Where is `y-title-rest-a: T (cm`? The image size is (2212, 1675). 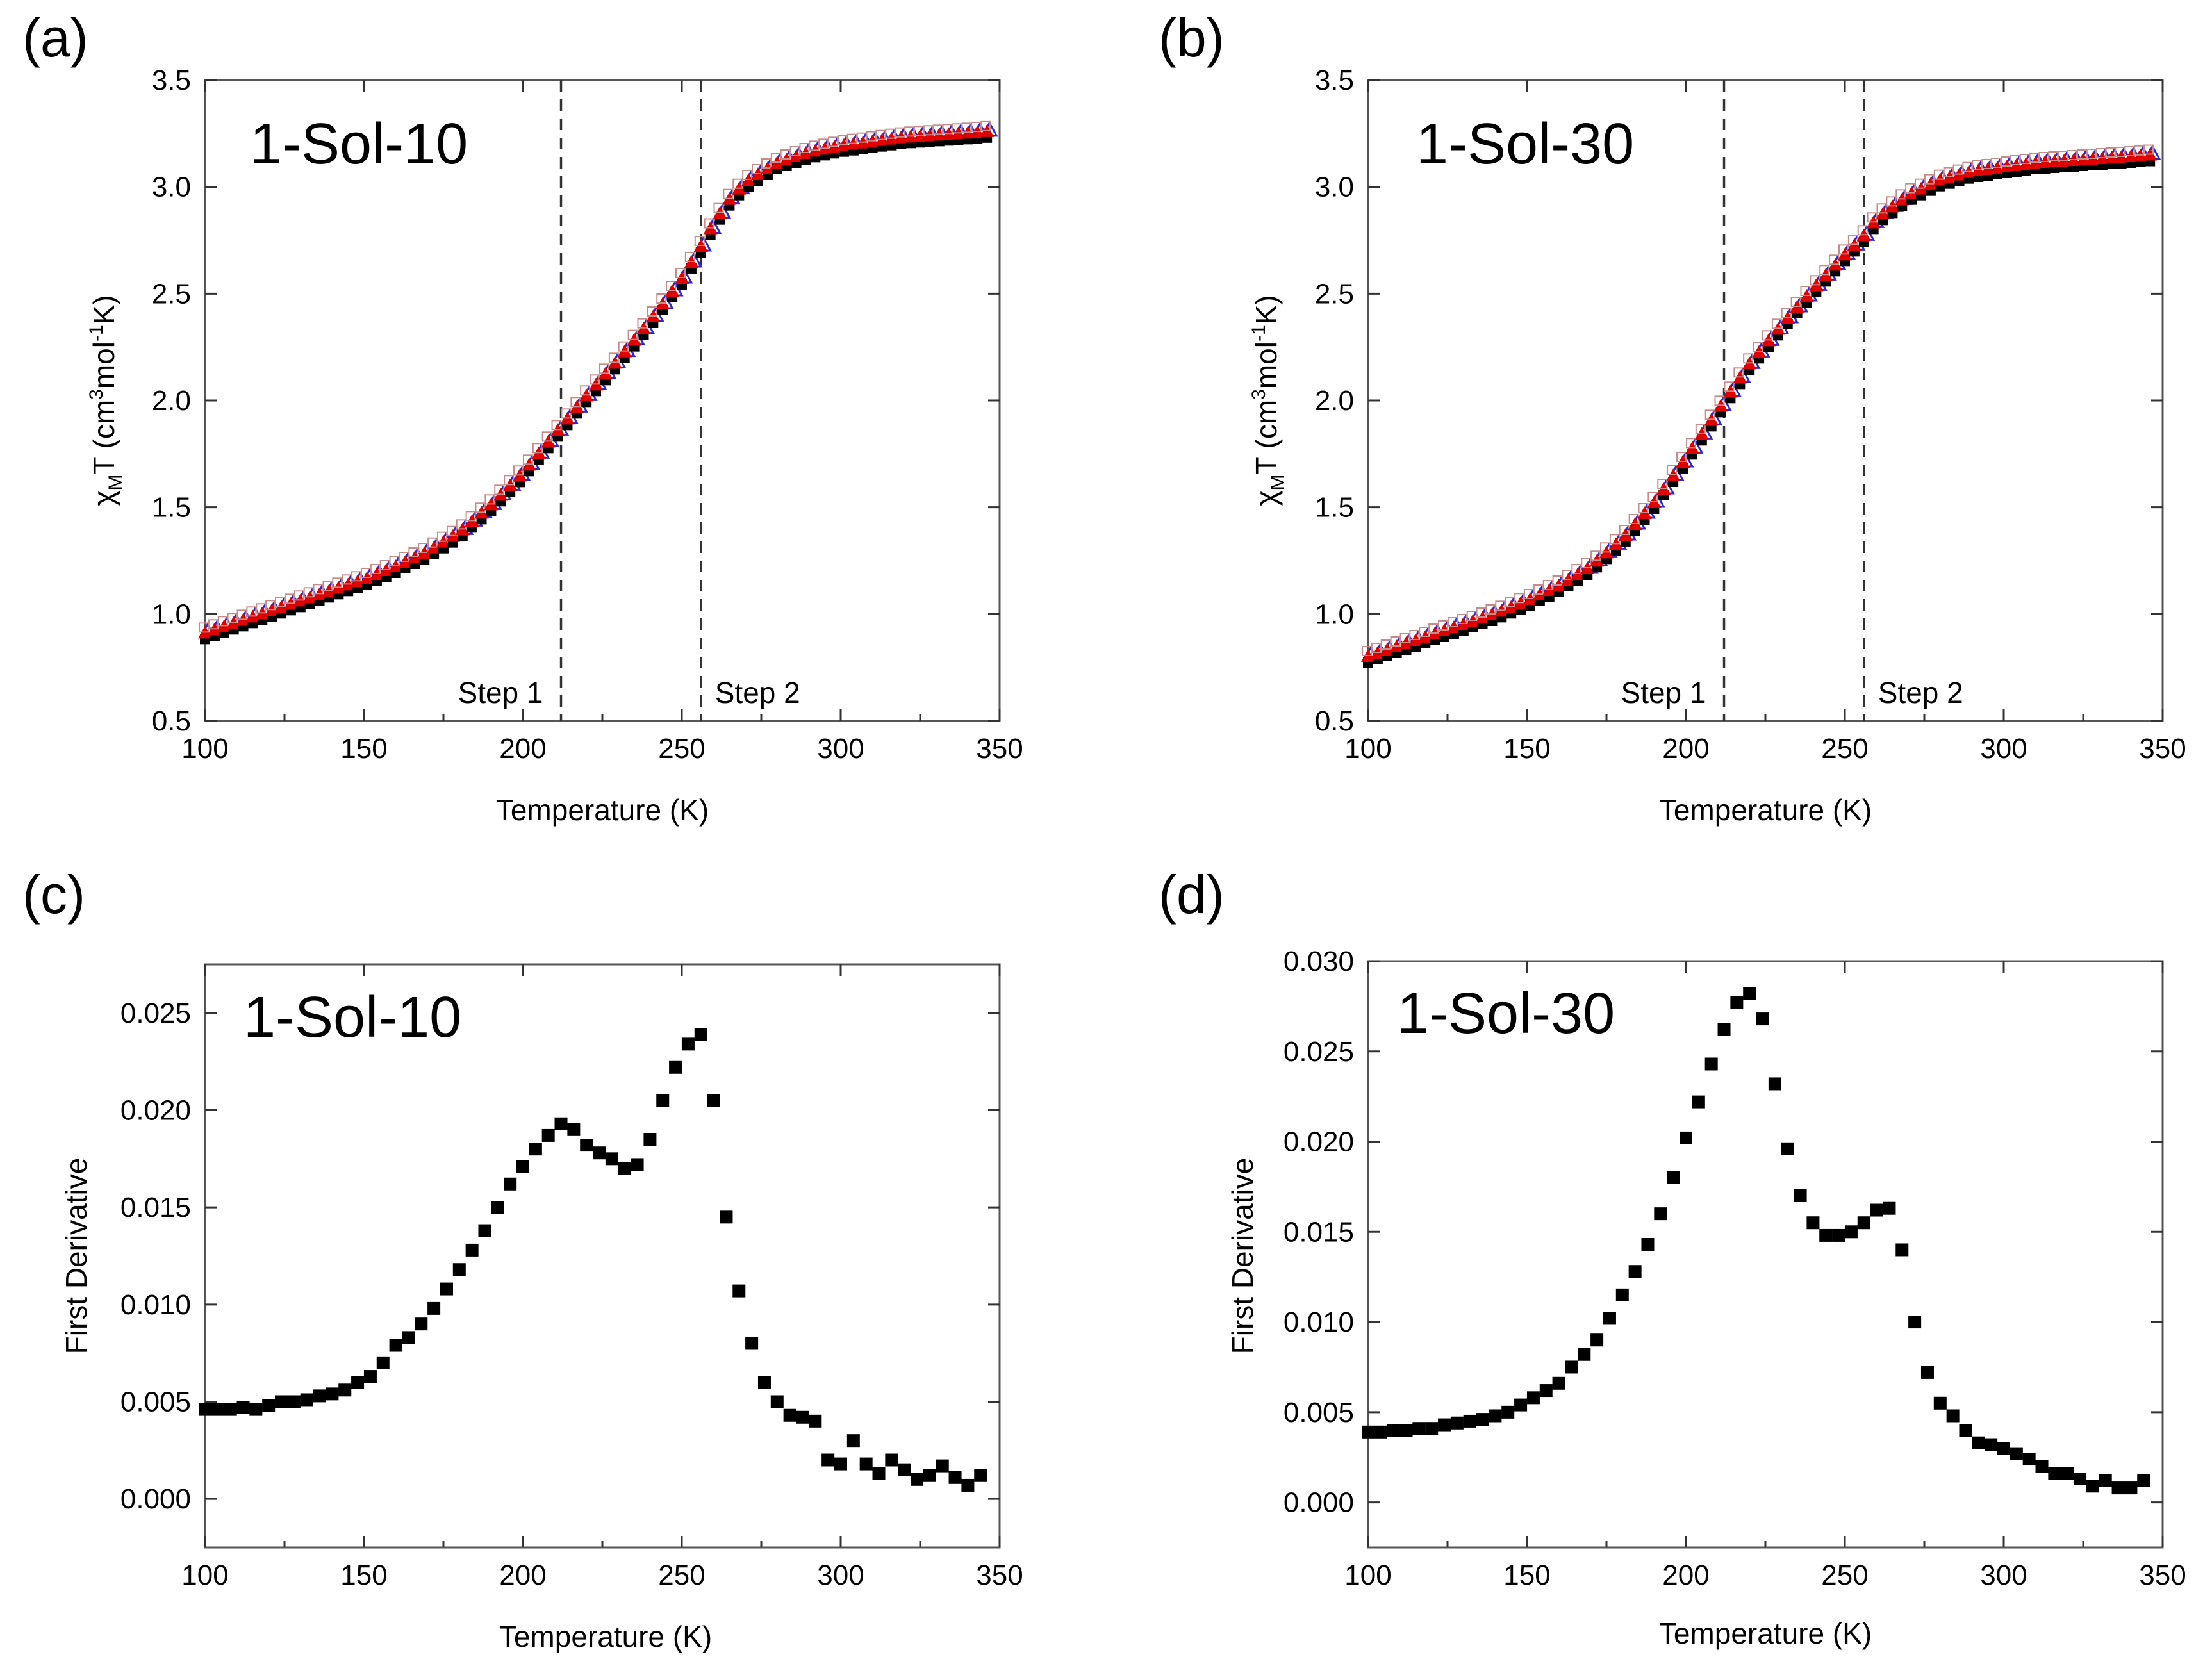
y-title-rest-a: T (cm is located at coordinates (103, 438).